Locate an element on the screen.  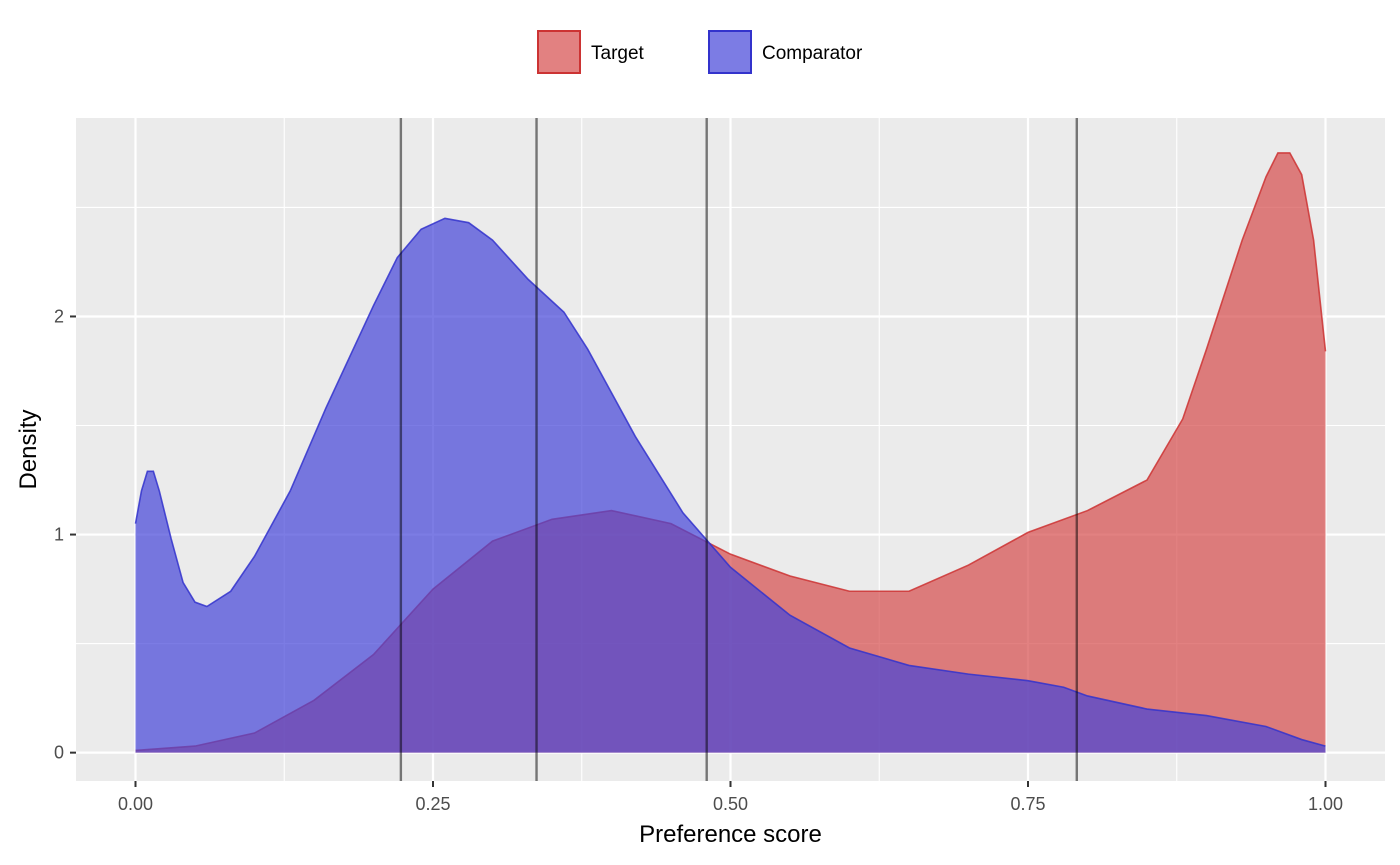
legend-label-comparator: Comparator is located at coordinates (812, 53).